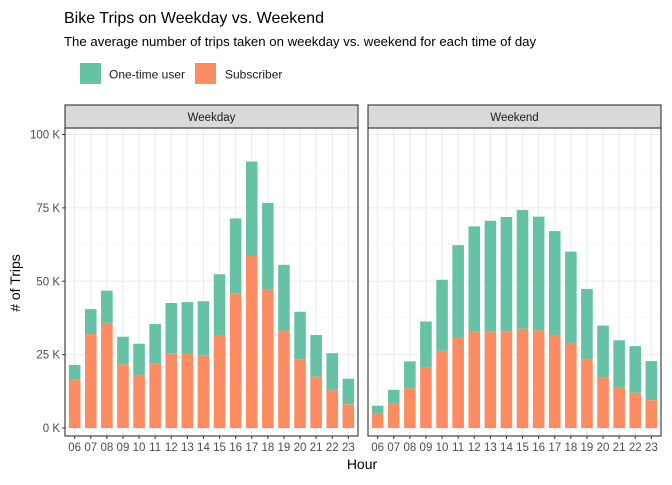 This screenshot has height=485, width=672. What do you see at coordinates (426, 448) in the screenshot?
I see `x-tick-label-weekend-09: 09` at bounding box center [426, 448].